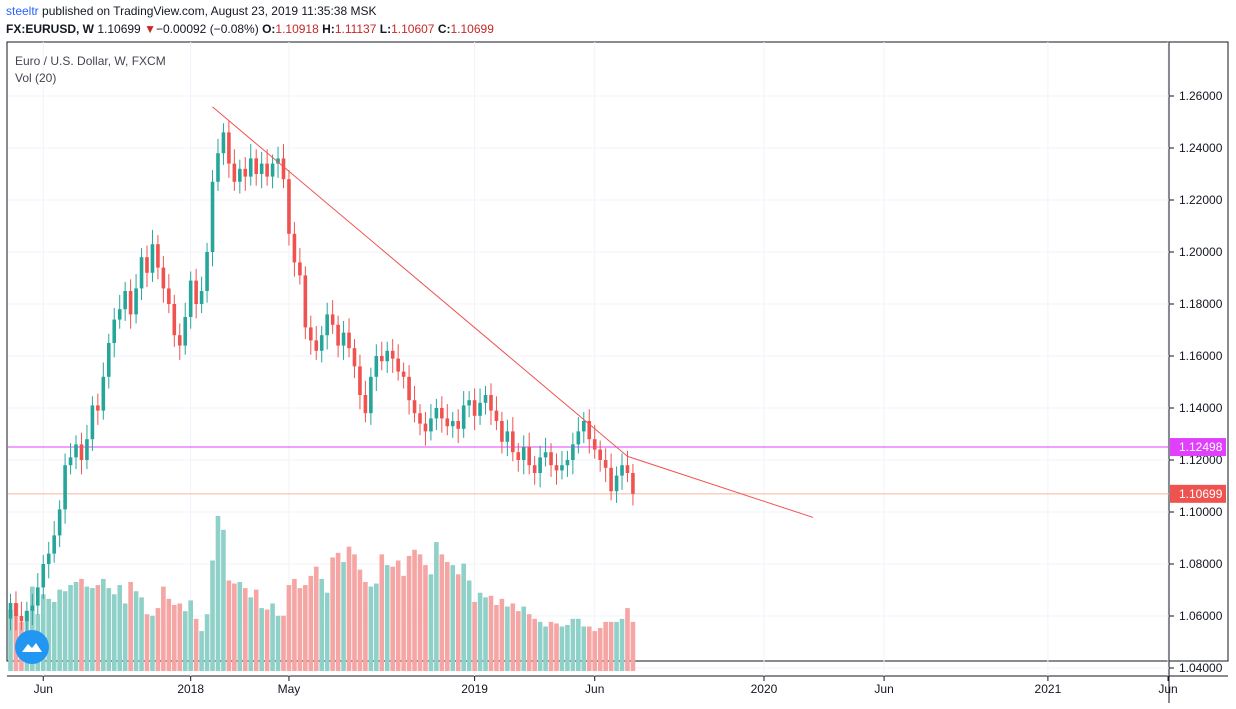  I want to click on last-price: 1.10699, so click(119, 29).